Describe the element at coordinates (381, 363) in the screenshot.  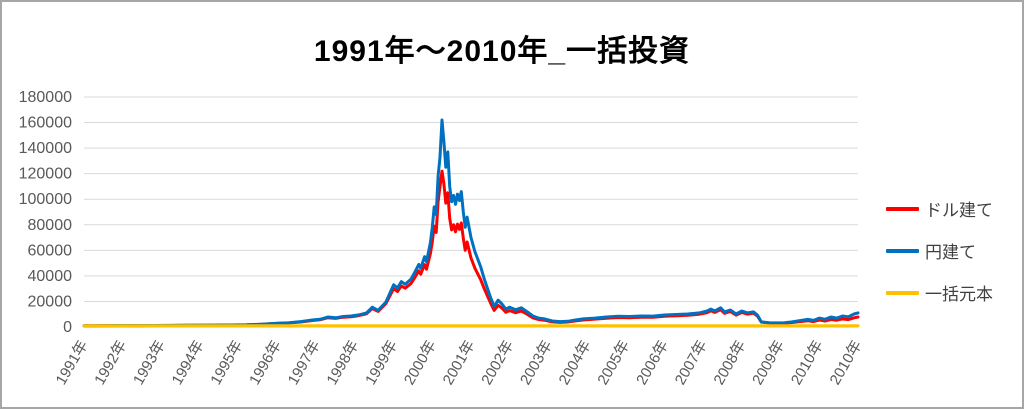
I see `x-axis-label: 1999年` at that location.